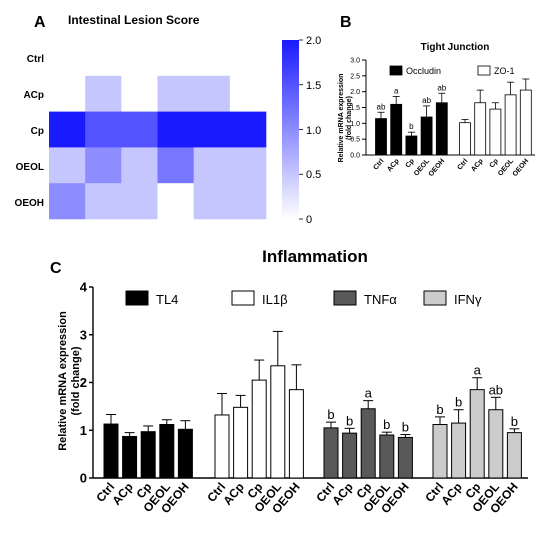 The width and height of the screenshot is (550, 537). What do you see at coordinates (355, 92) in the screenshot?
I see `y-tick-label: 2.0` at bounding box center [355, 92].